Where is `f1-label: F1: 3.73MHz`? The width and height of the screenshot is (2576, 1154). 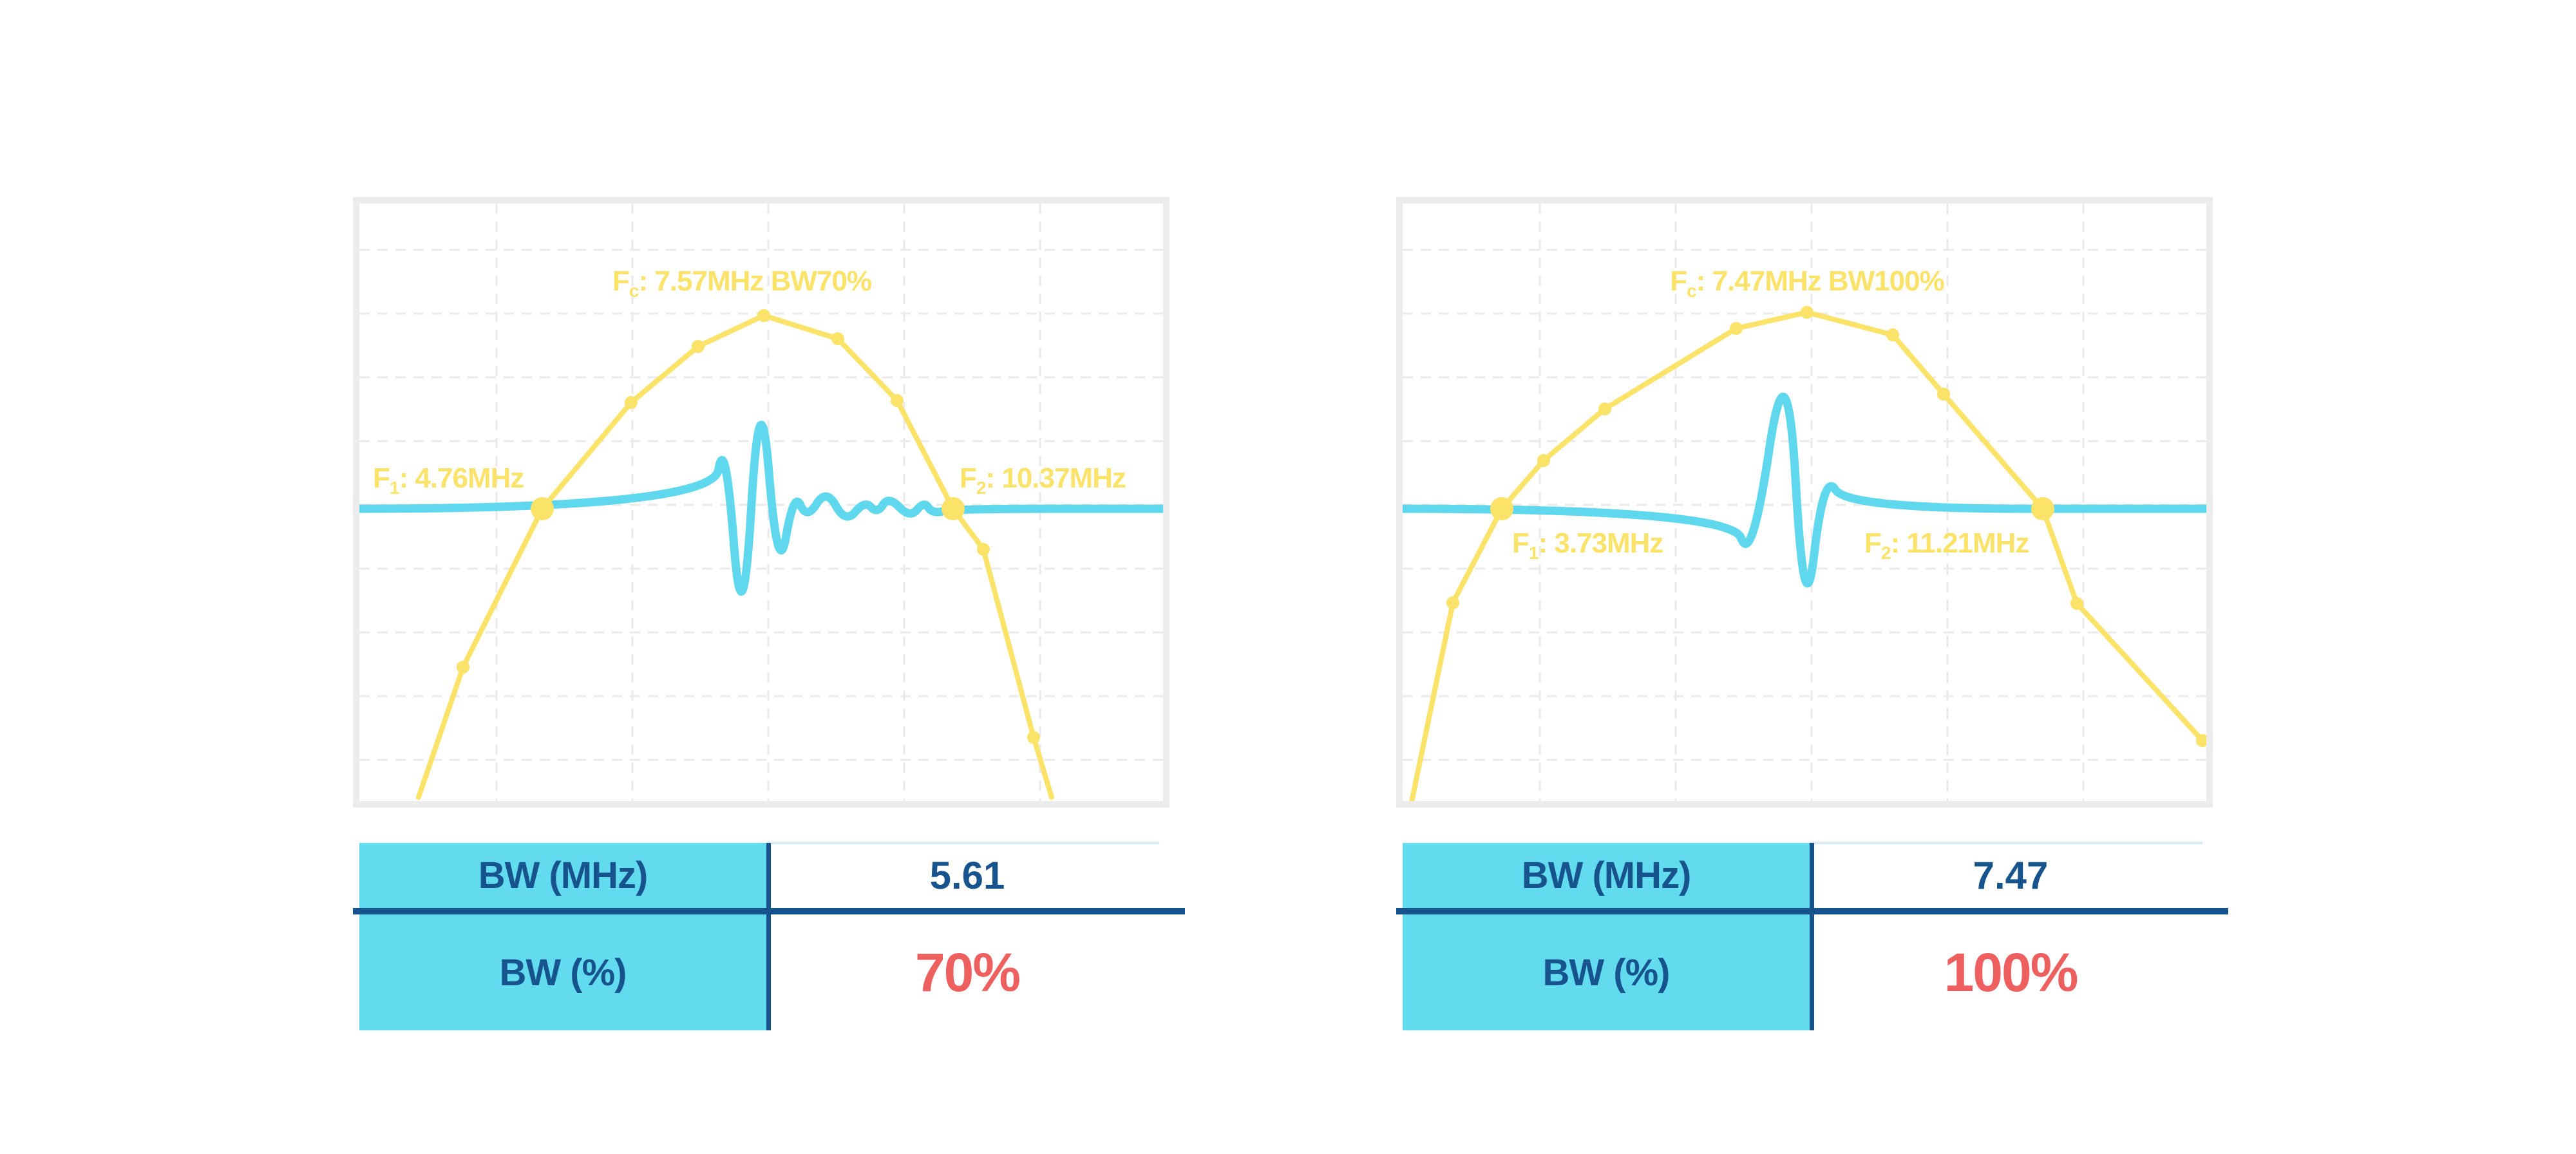 f1-label: F1: 3.73MHz is located at coordinates (1587, 545).